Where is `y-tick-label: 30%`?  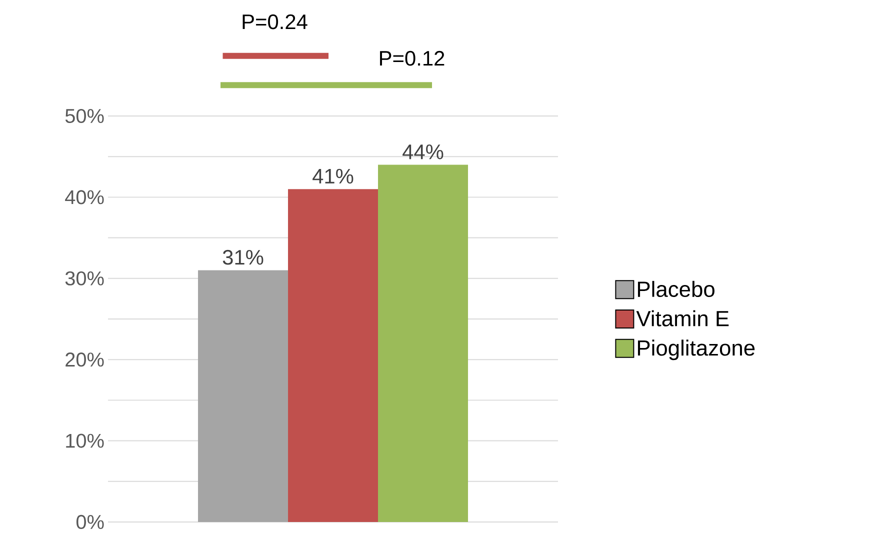 y-tick-label: 30% is located at coordinates (84, 278).